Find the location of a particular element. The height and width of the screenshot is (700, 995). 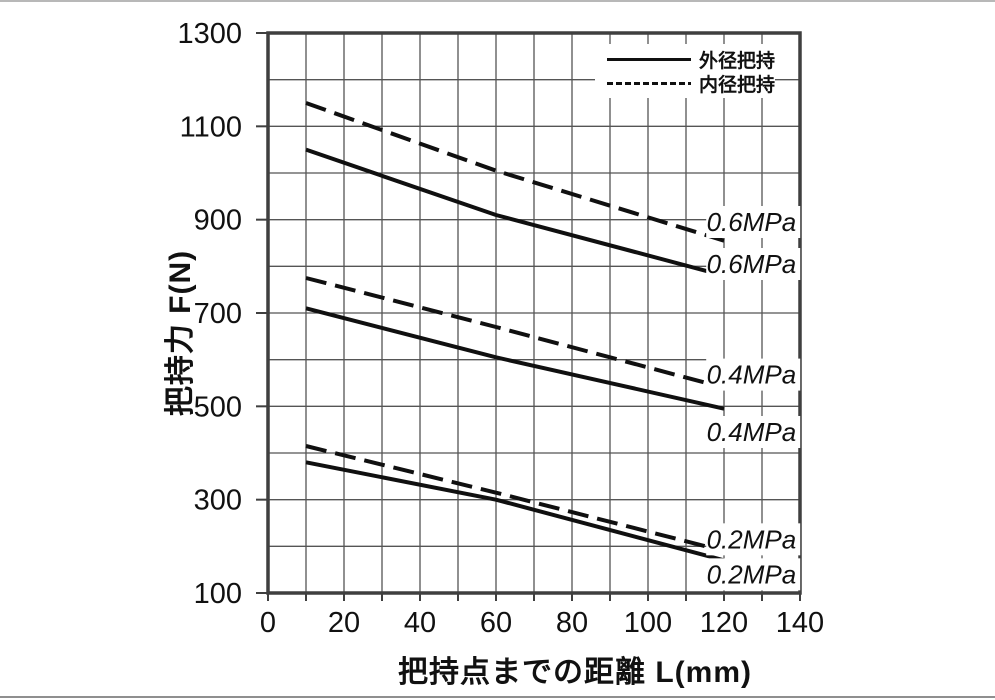

y-tick-label: 300 is located at coordinates (218, 501).